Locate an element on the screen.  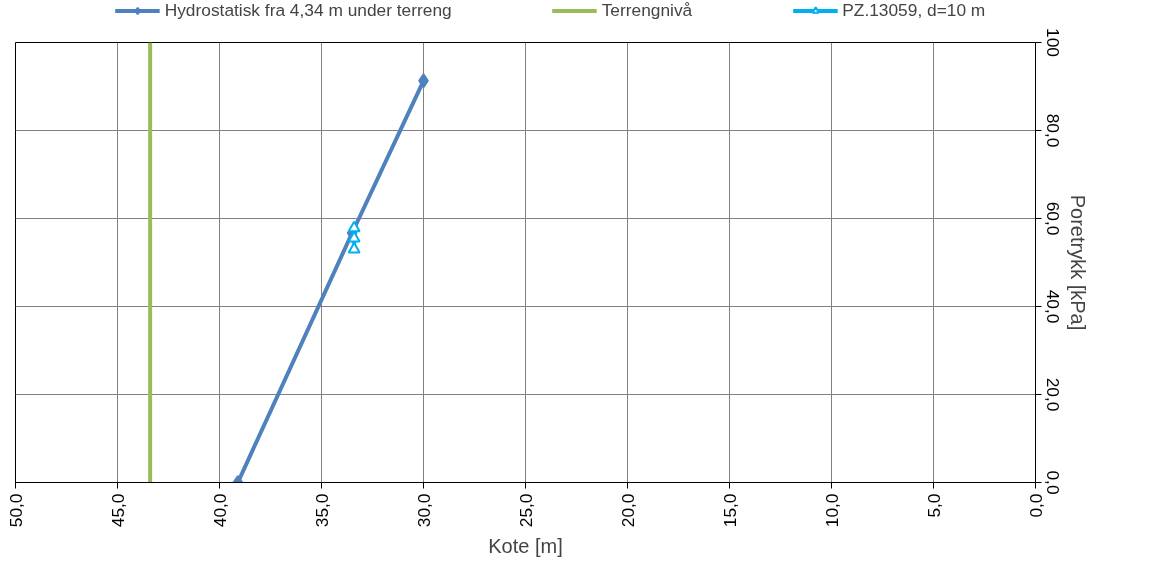
x-tick-label: 50,0 is located at coordinates (15, 510).